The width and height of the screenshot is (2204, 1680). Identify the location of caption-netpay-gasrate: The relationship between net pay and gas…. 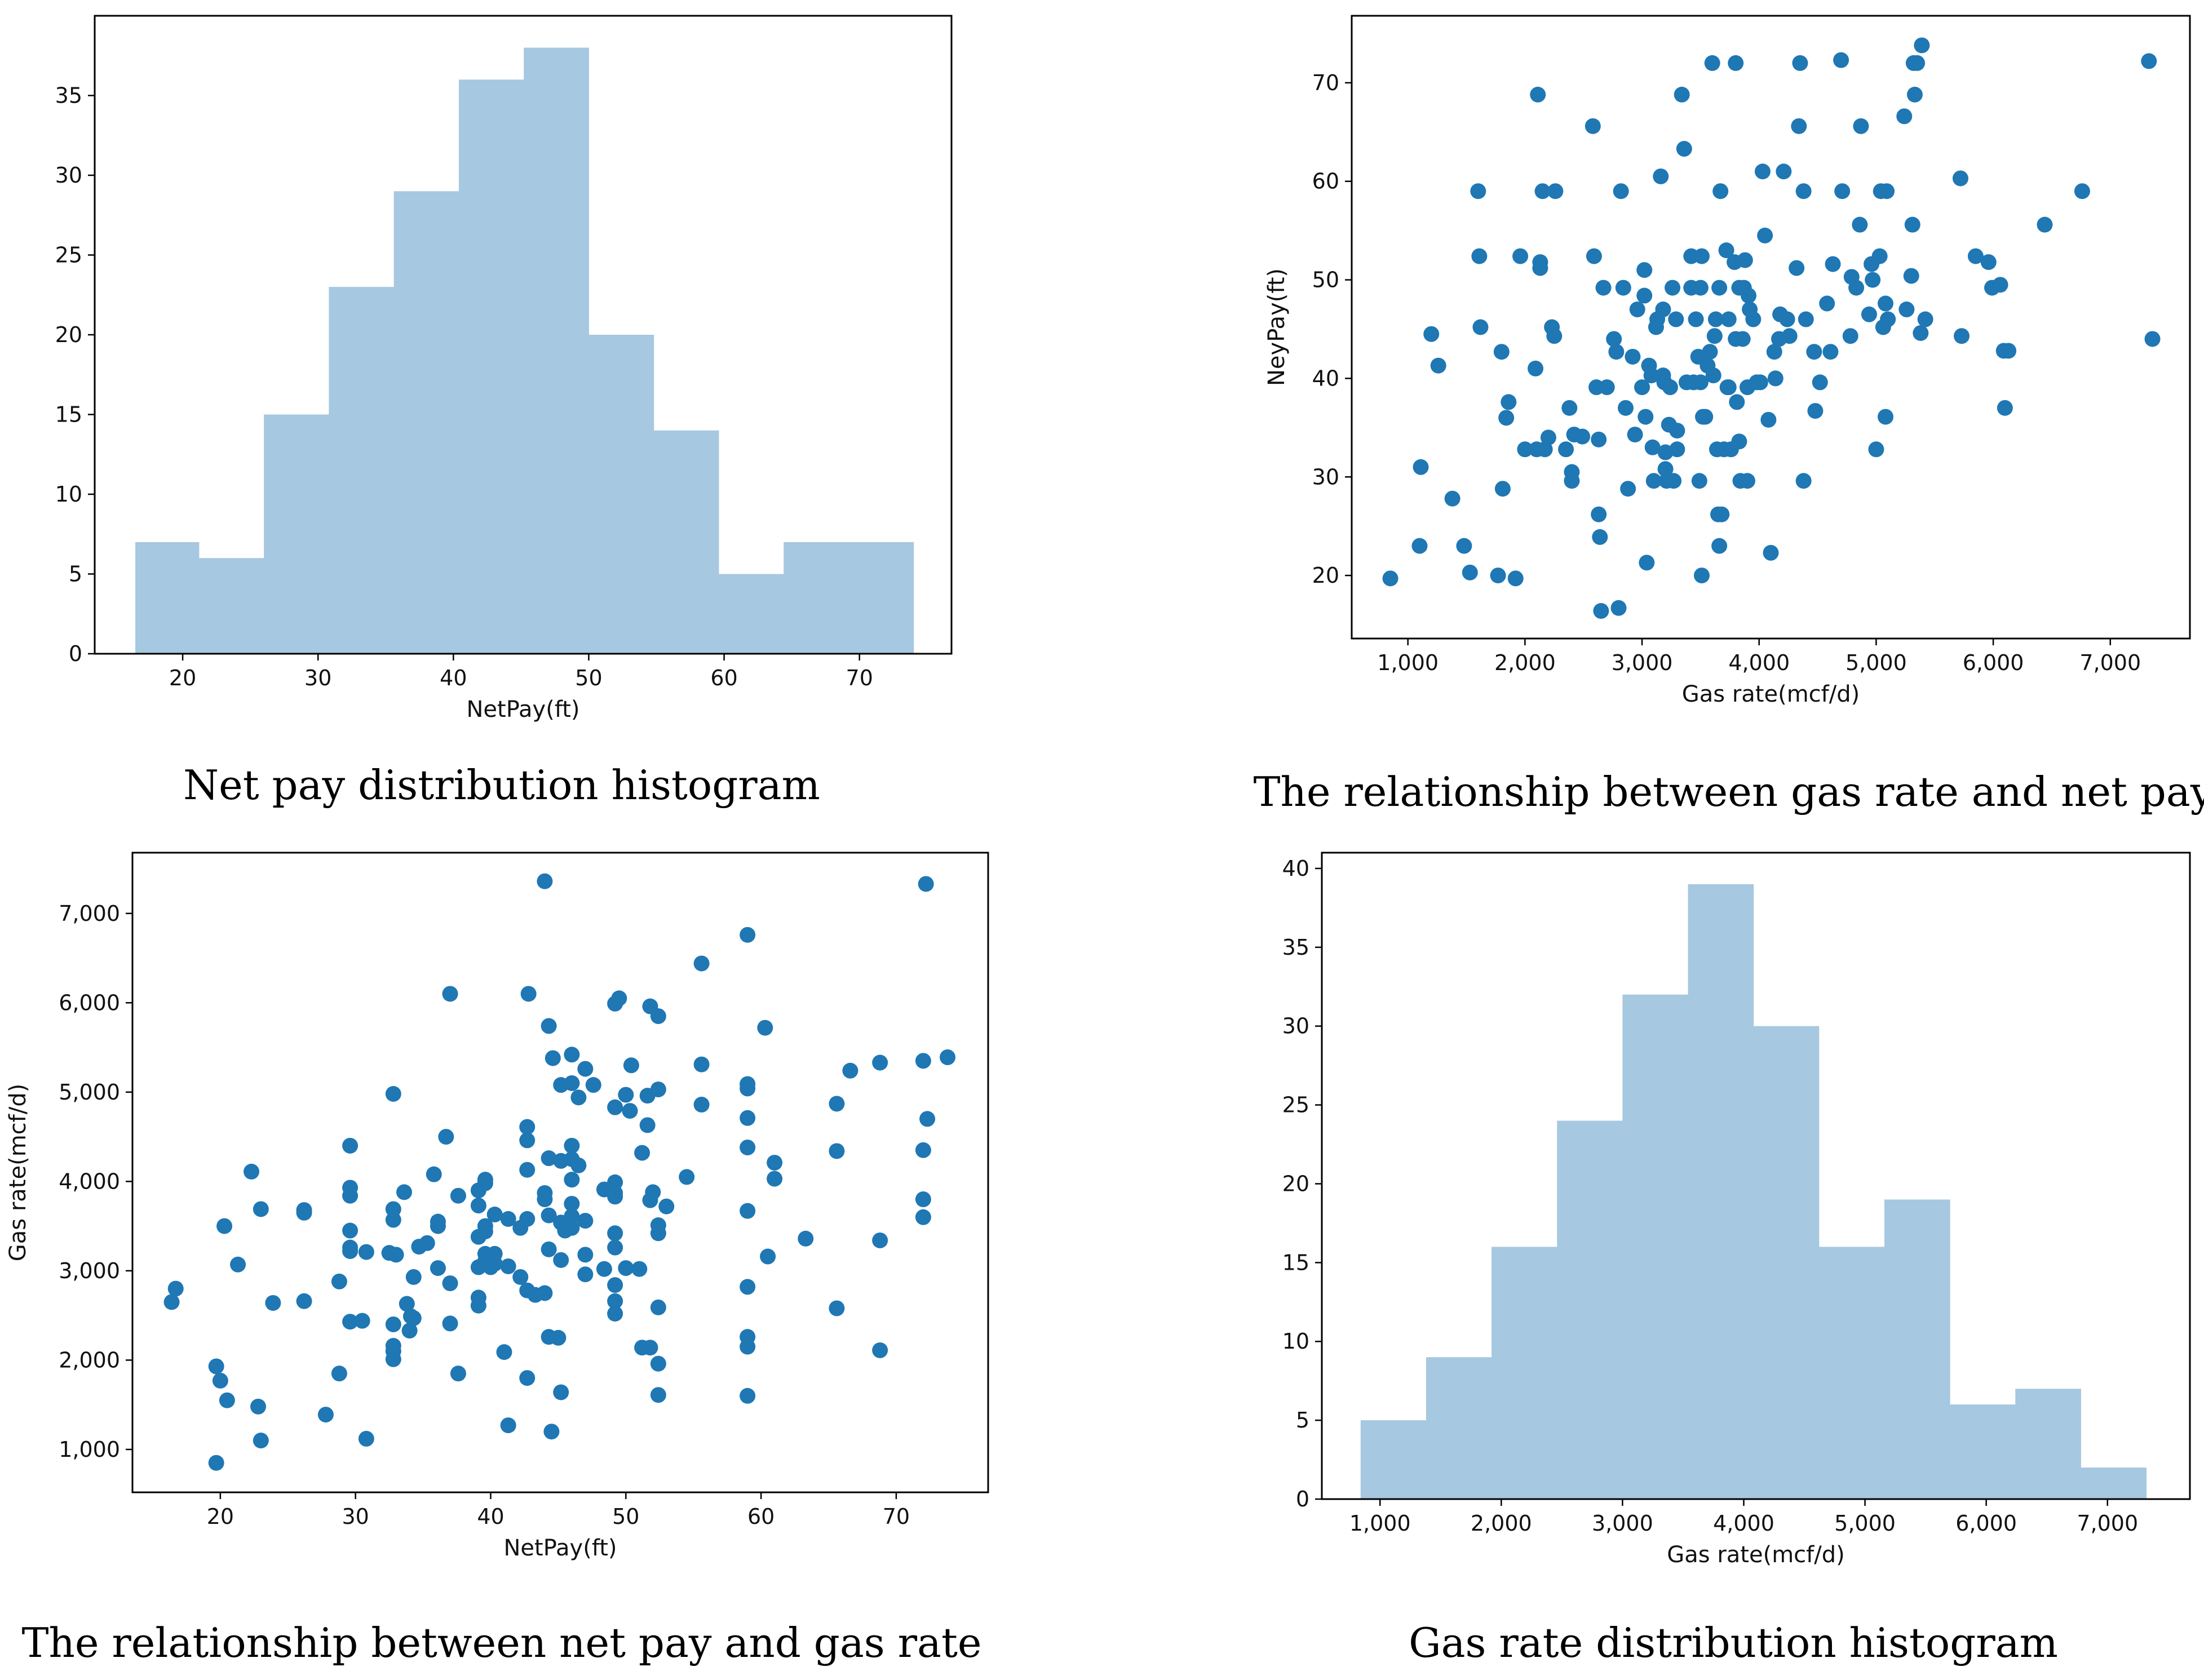
(501, 1642).